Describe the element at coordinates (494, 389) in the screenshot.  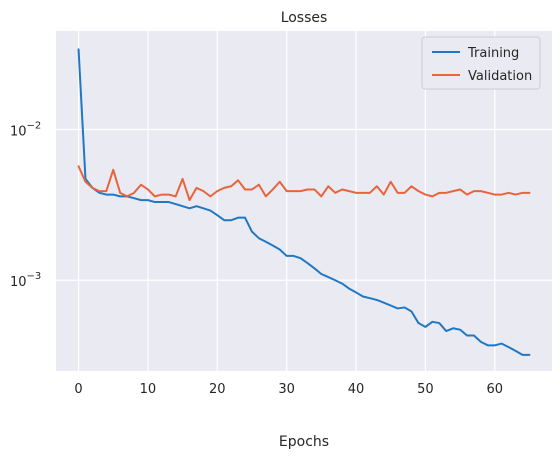
I see `x-tick-label: 60` at that location.